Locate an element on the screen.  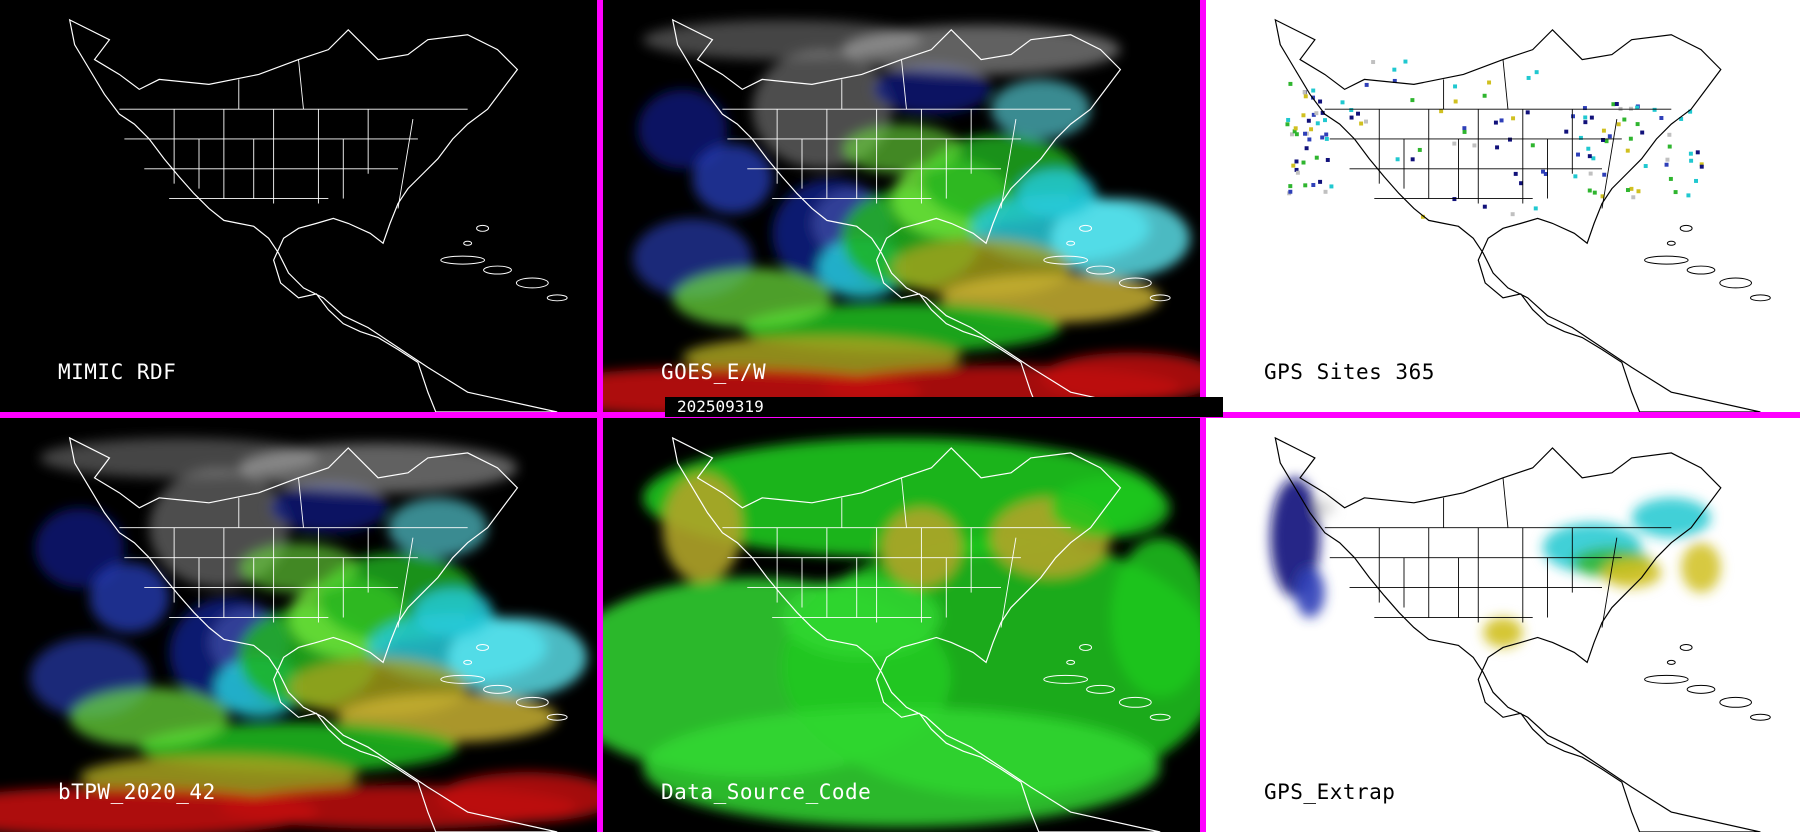
panel-label: GPS Sites 365 is located at coordinates (1349, 372).